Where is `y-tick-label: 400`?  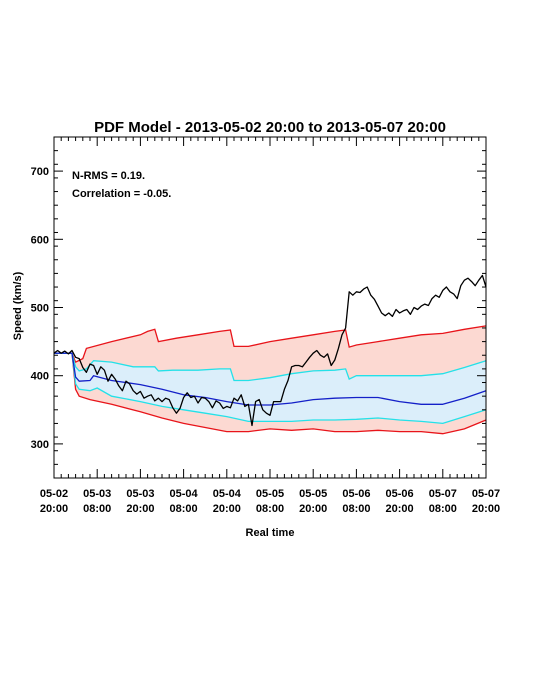 y-tick-label: 400 is located at coordinates (40, 377).